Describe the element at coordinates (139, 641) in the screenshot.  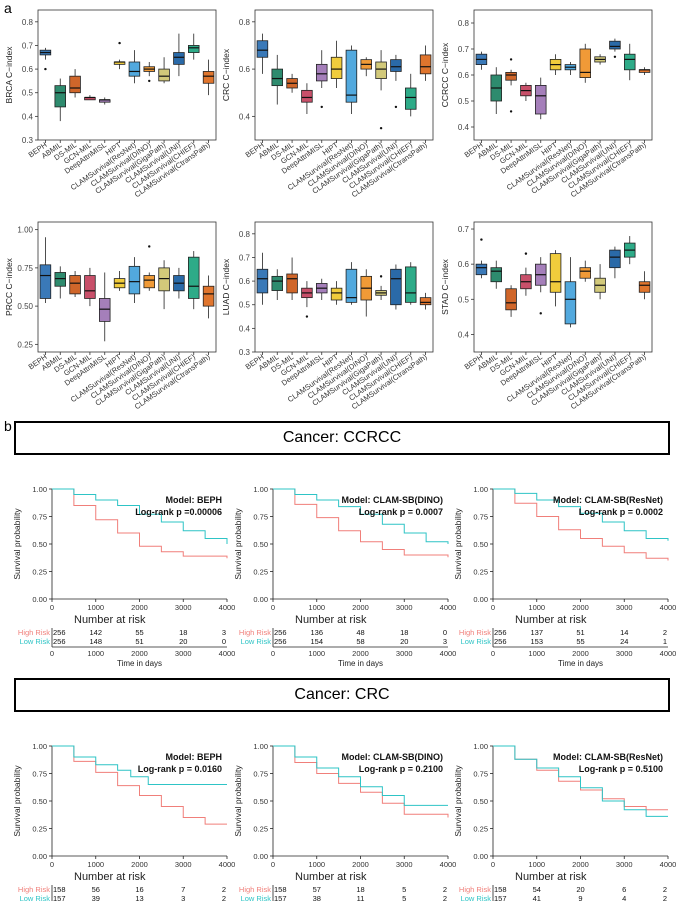
I see `risk-count-low: 51` at that location.